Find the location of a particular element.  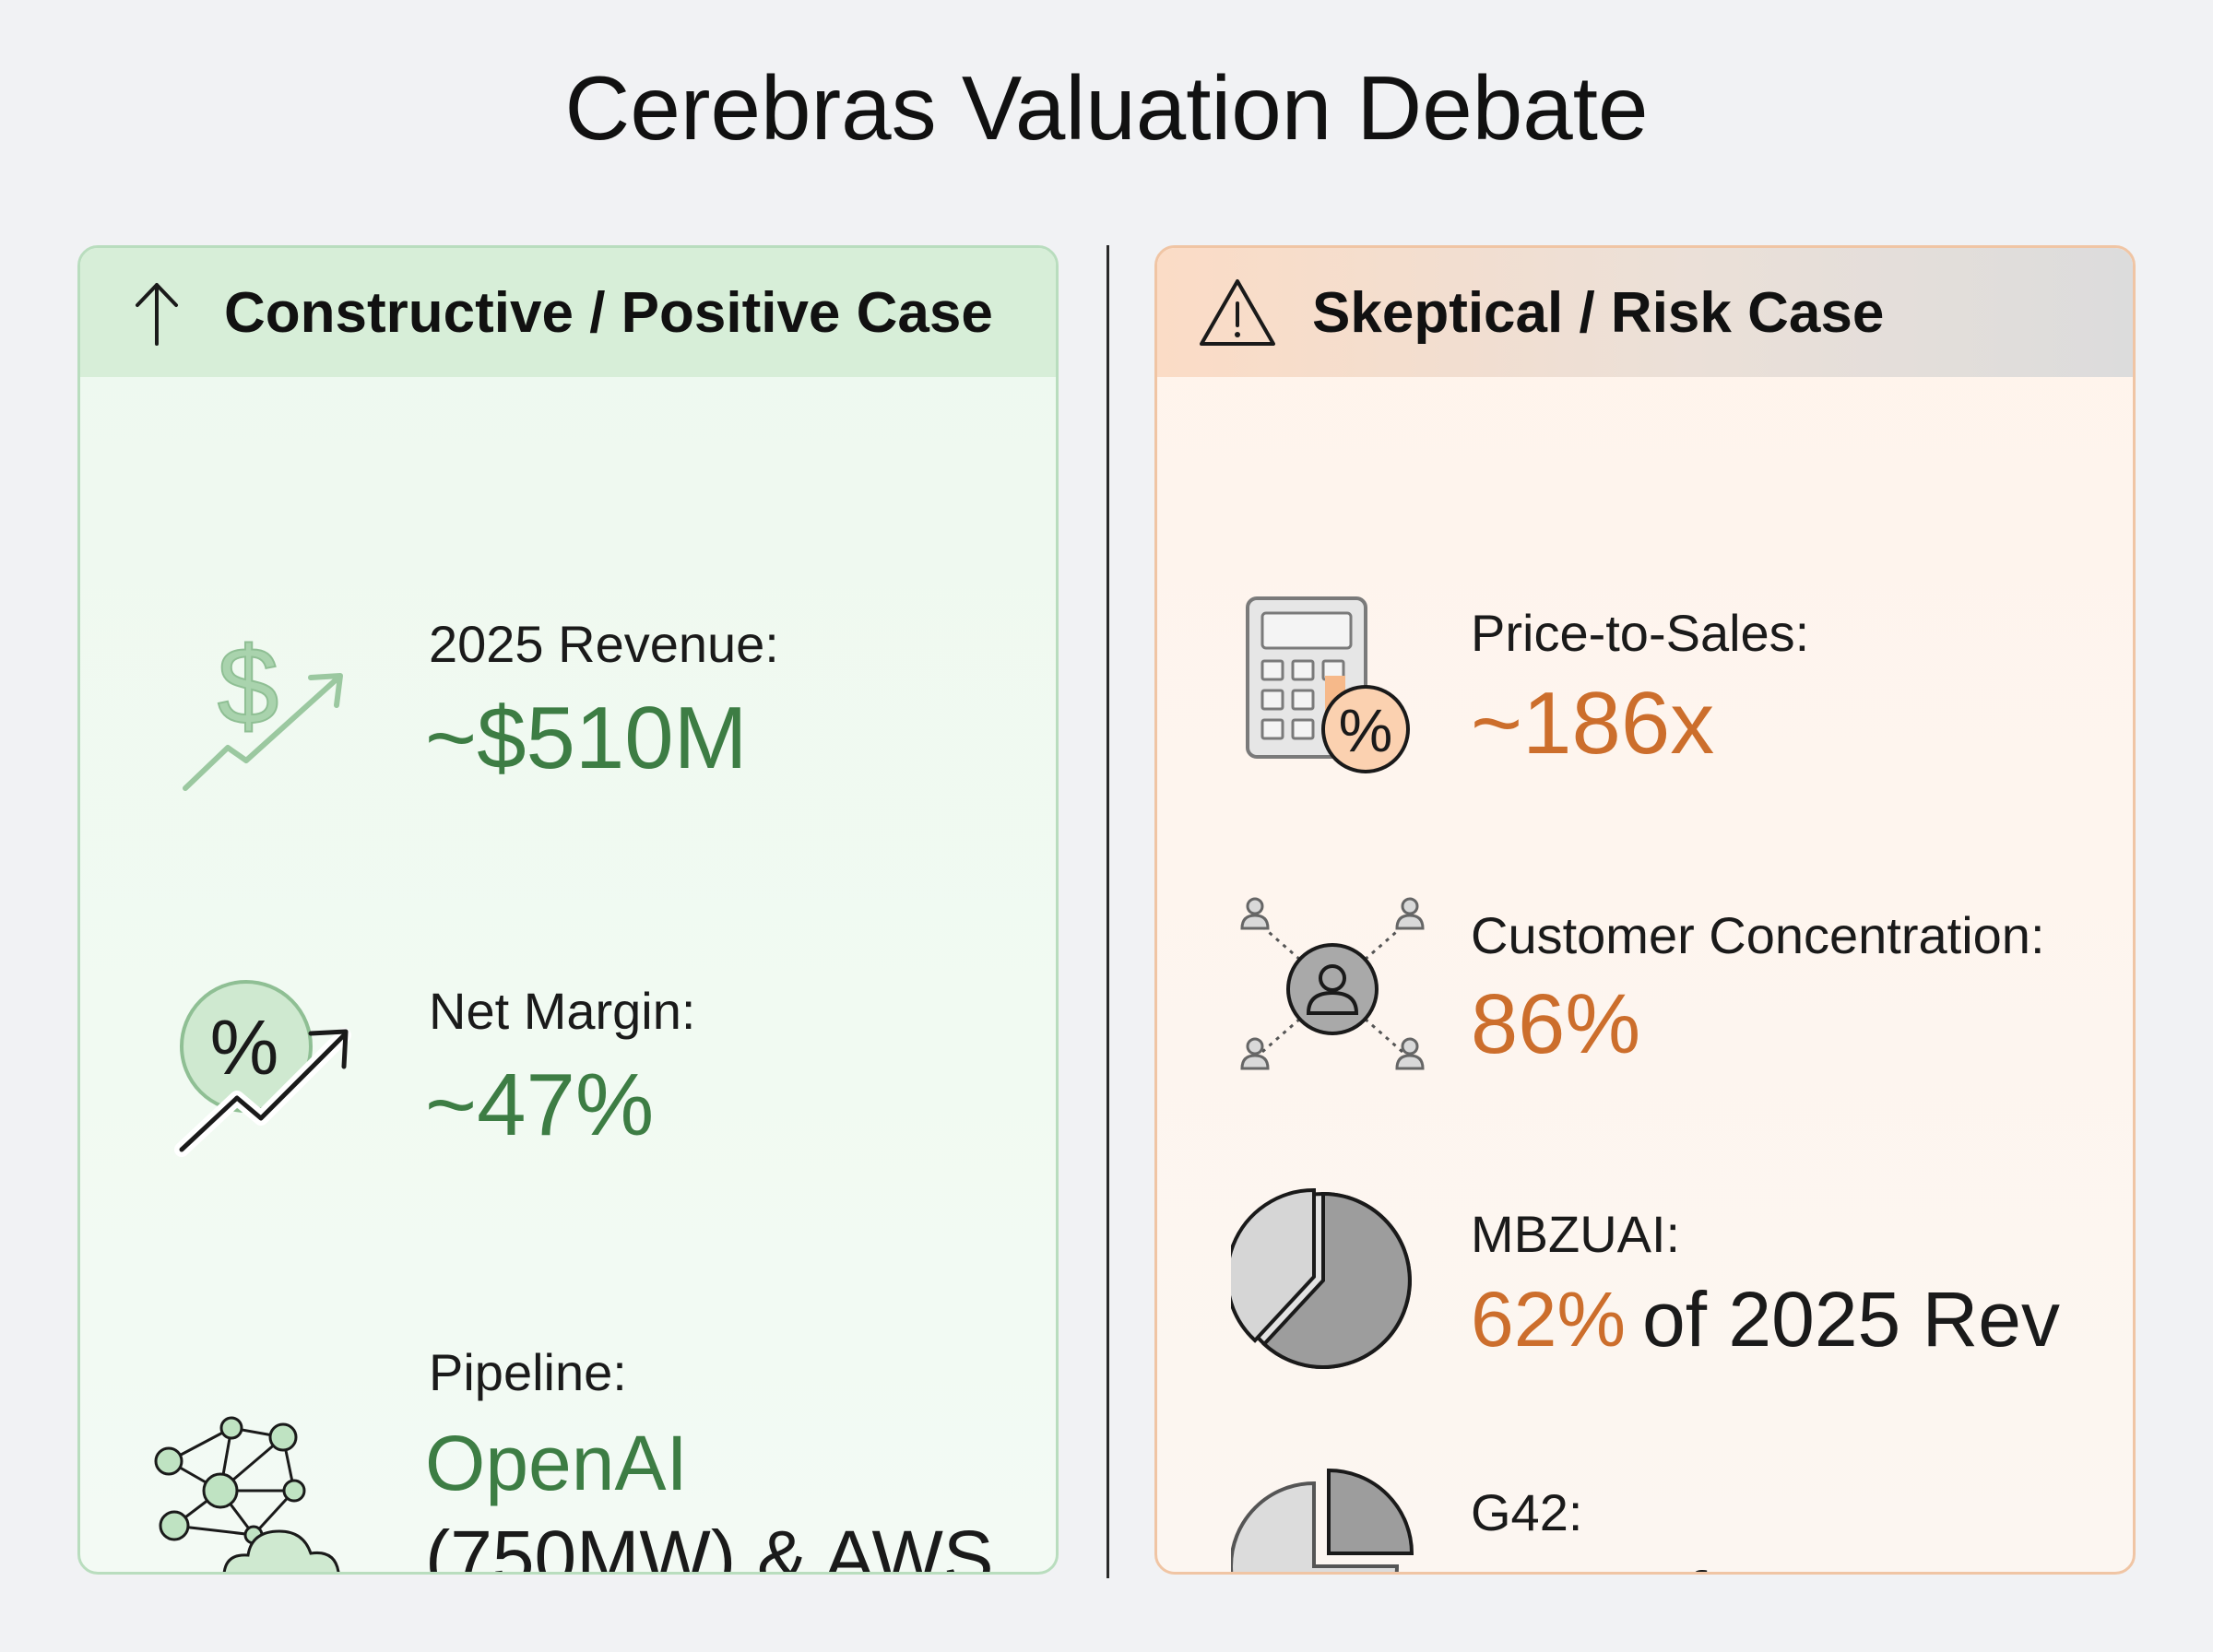

pipeline-value: OpenAI is located at coordinates (556, 1463).